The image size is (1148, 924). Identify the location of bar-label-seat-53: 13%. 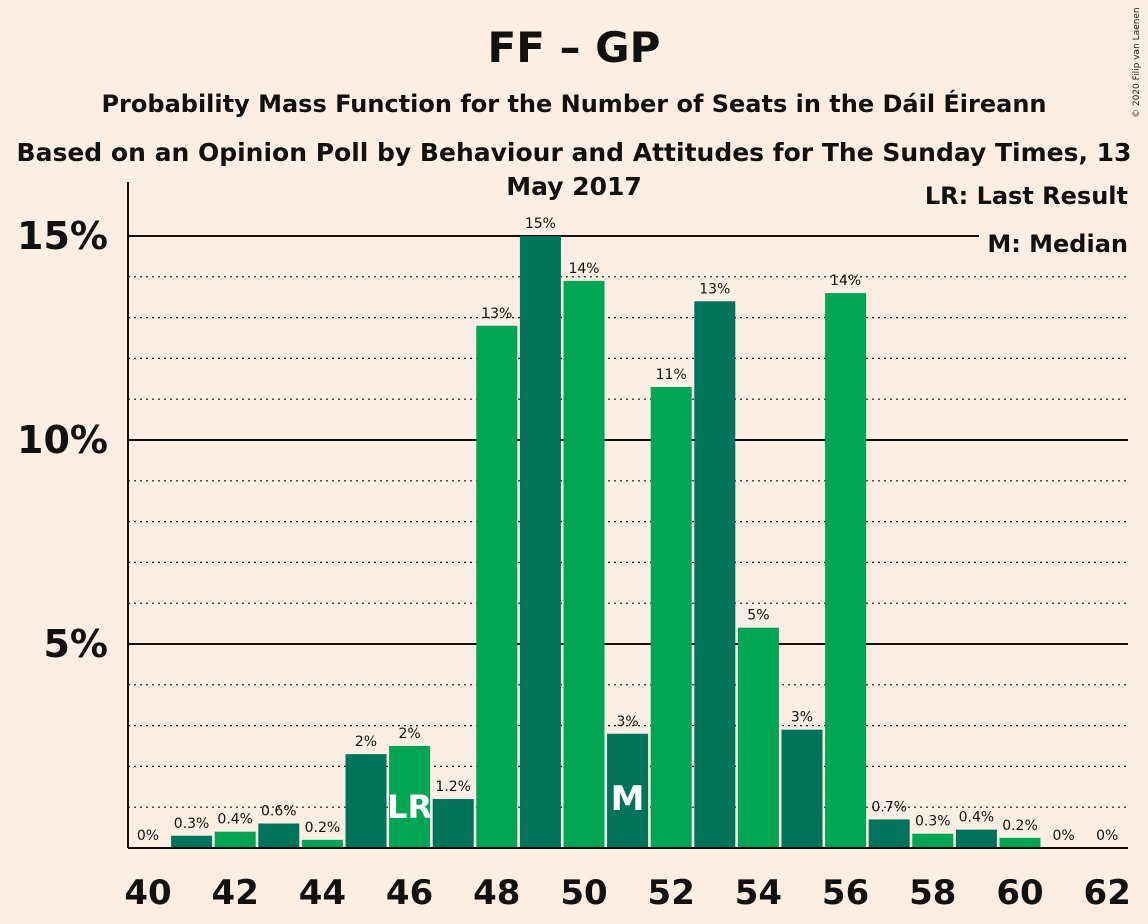
(714, 289).